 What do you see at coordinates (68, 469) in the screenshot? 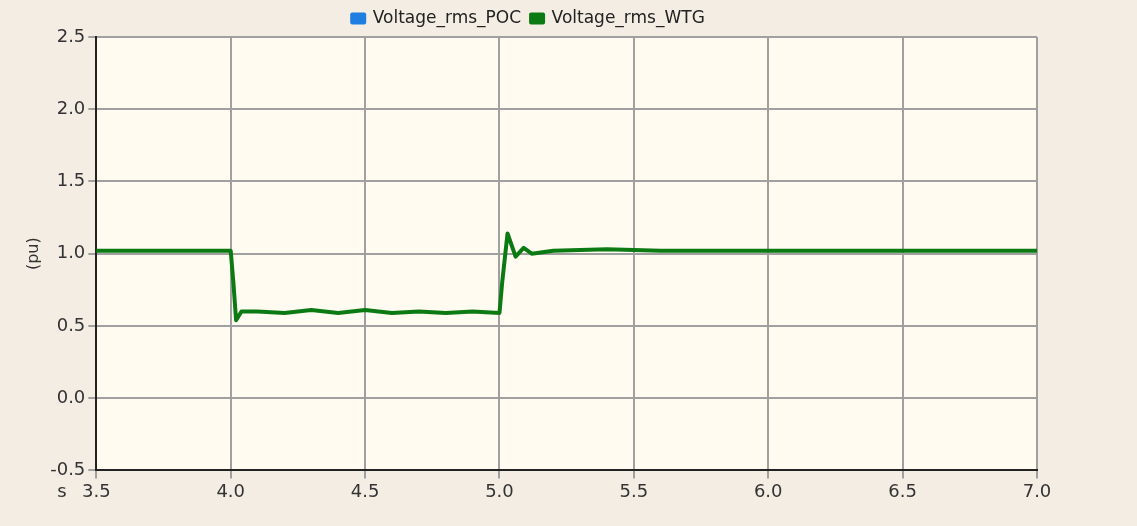
I see `y-tick-label: -0.5` at bounding box center [68, 469].